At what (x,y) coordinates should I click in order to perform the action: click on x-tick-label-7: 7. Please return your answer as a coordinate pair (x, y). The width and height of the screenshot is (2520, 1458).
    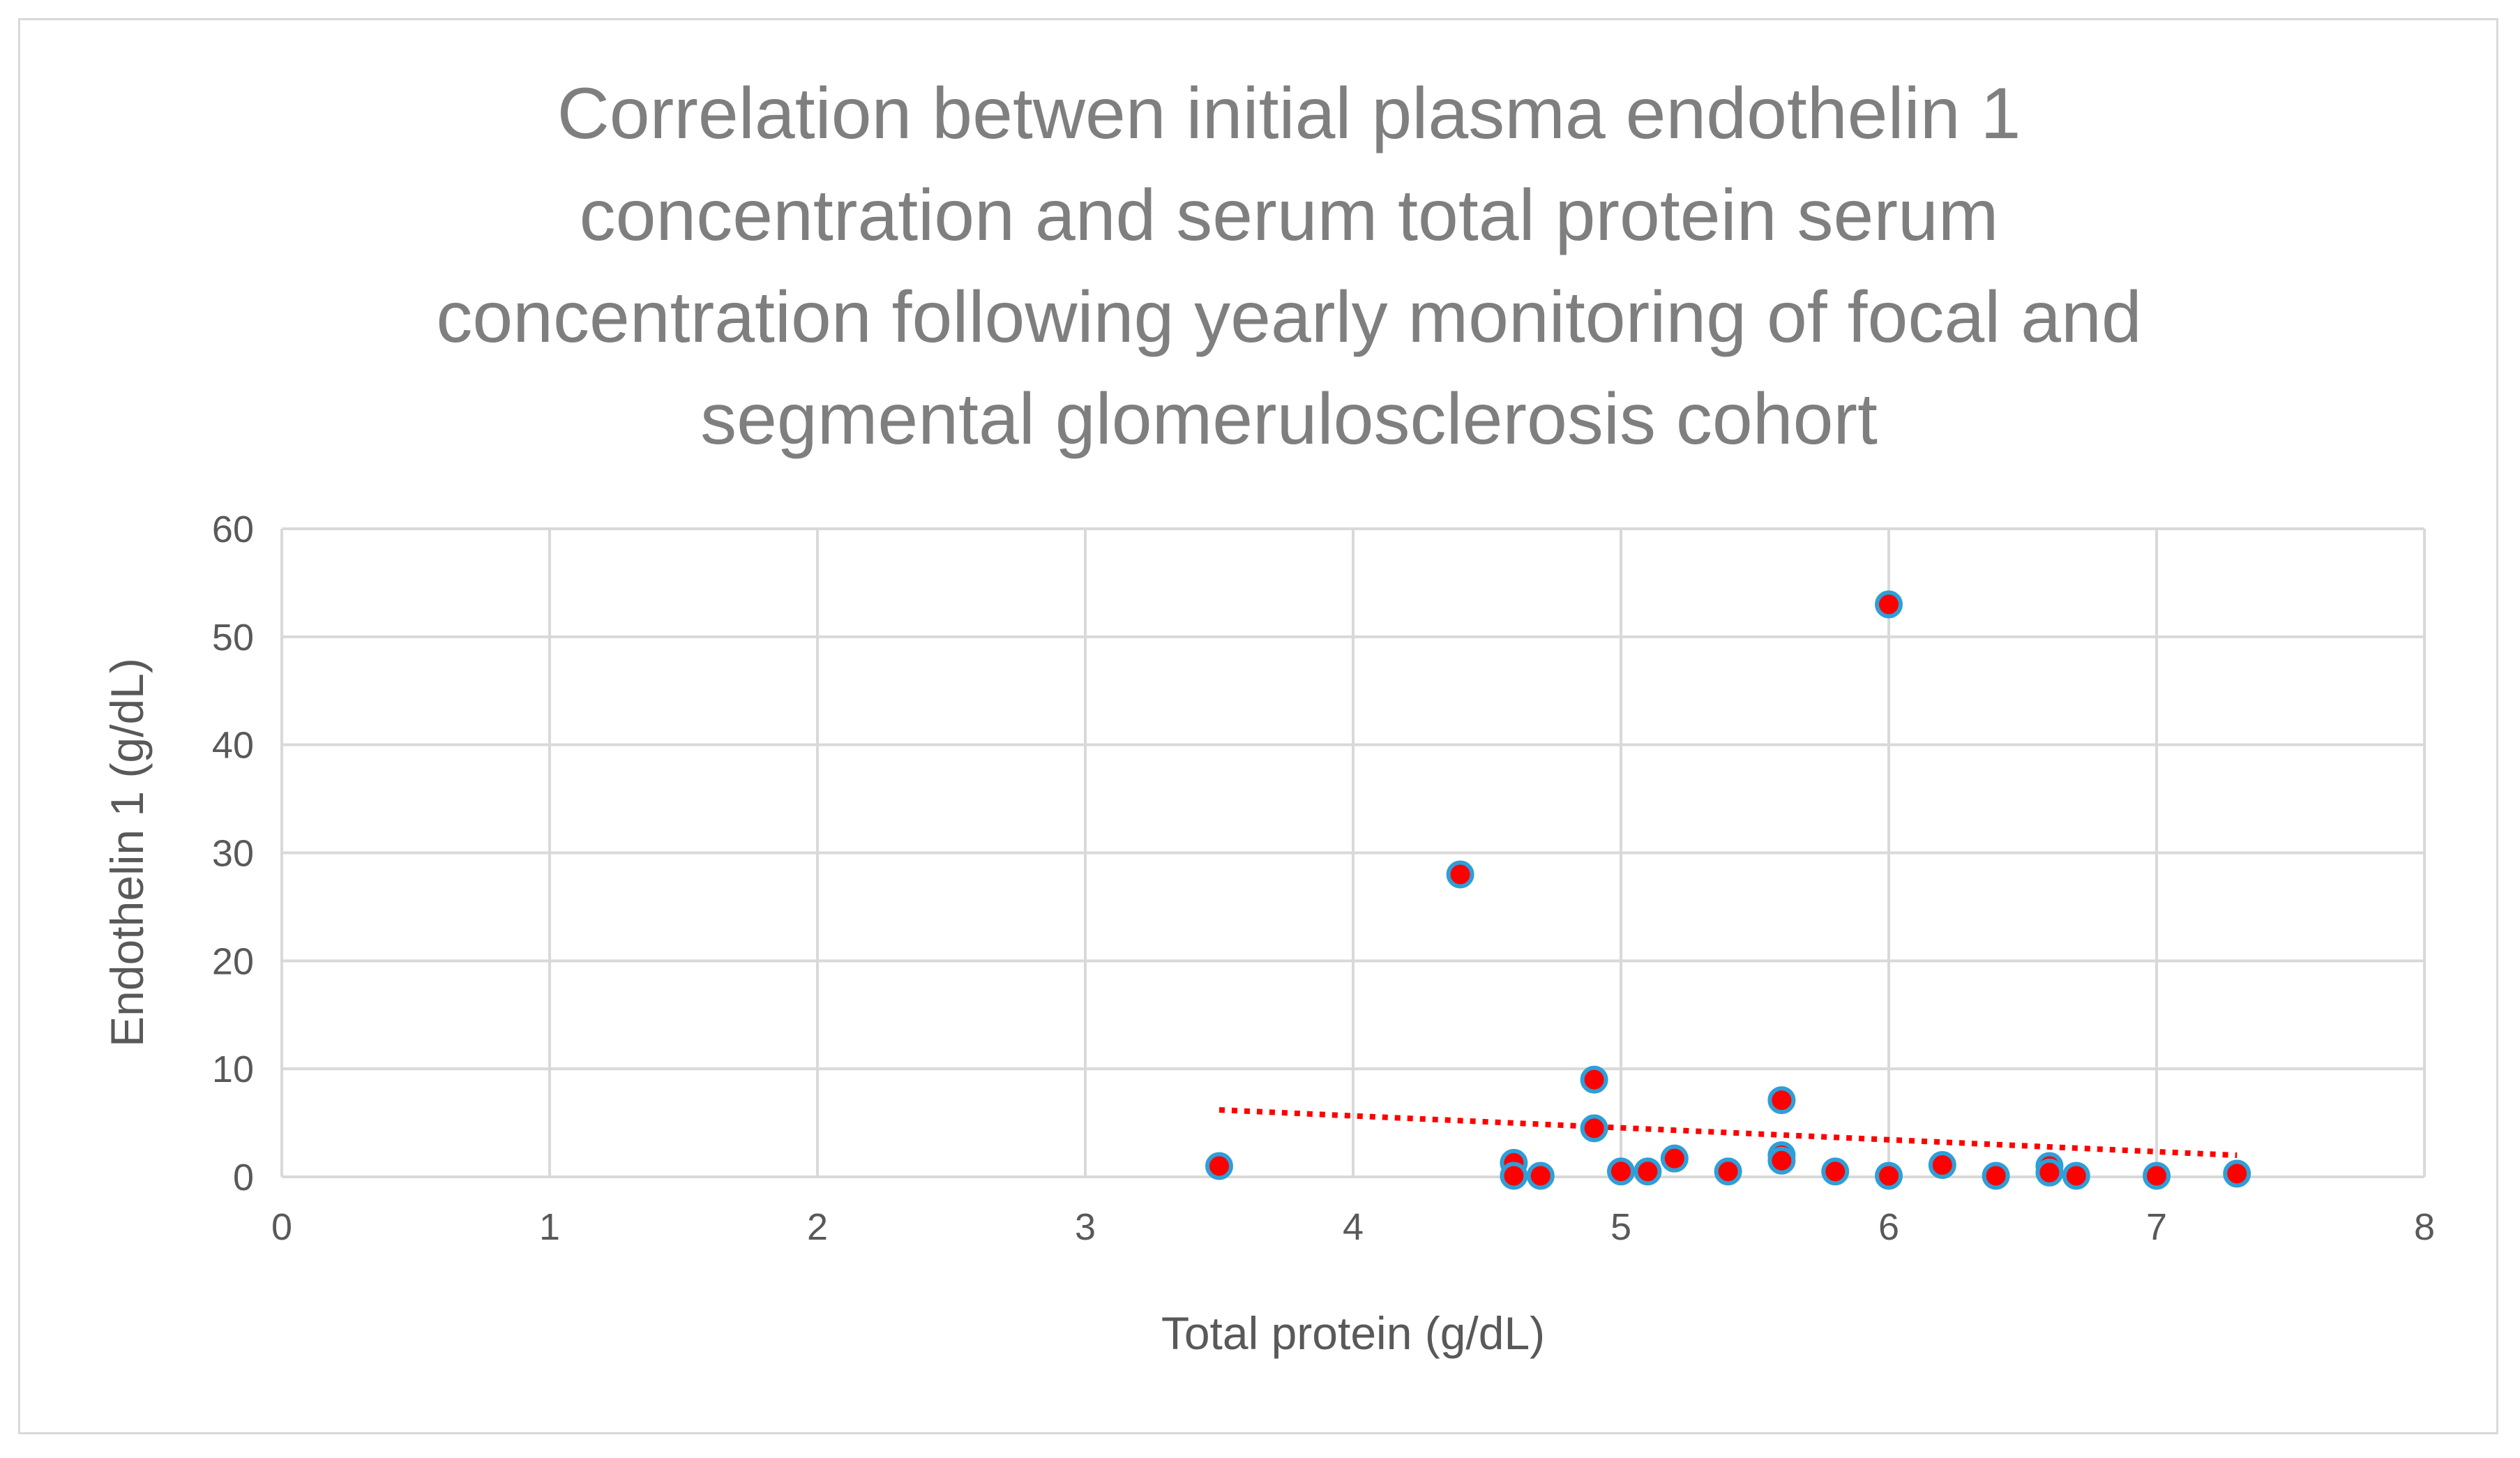
    Looking at the image, I should click on (2156, 1227).